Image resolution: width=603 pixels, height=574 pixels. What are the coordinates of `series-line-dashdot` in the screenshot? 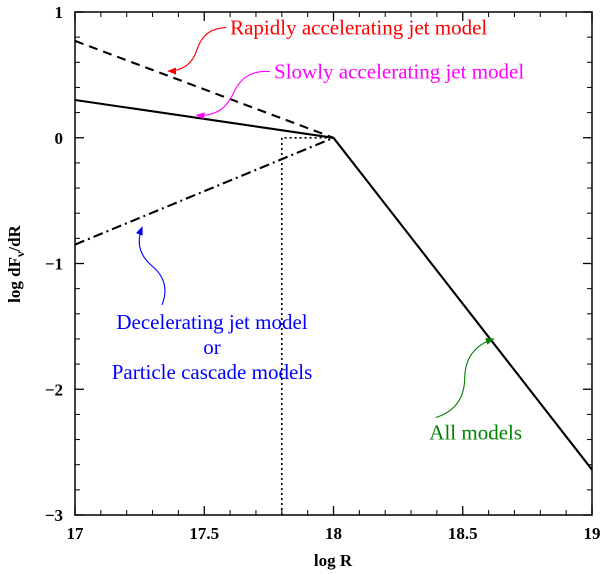 It's located at (204, 191).